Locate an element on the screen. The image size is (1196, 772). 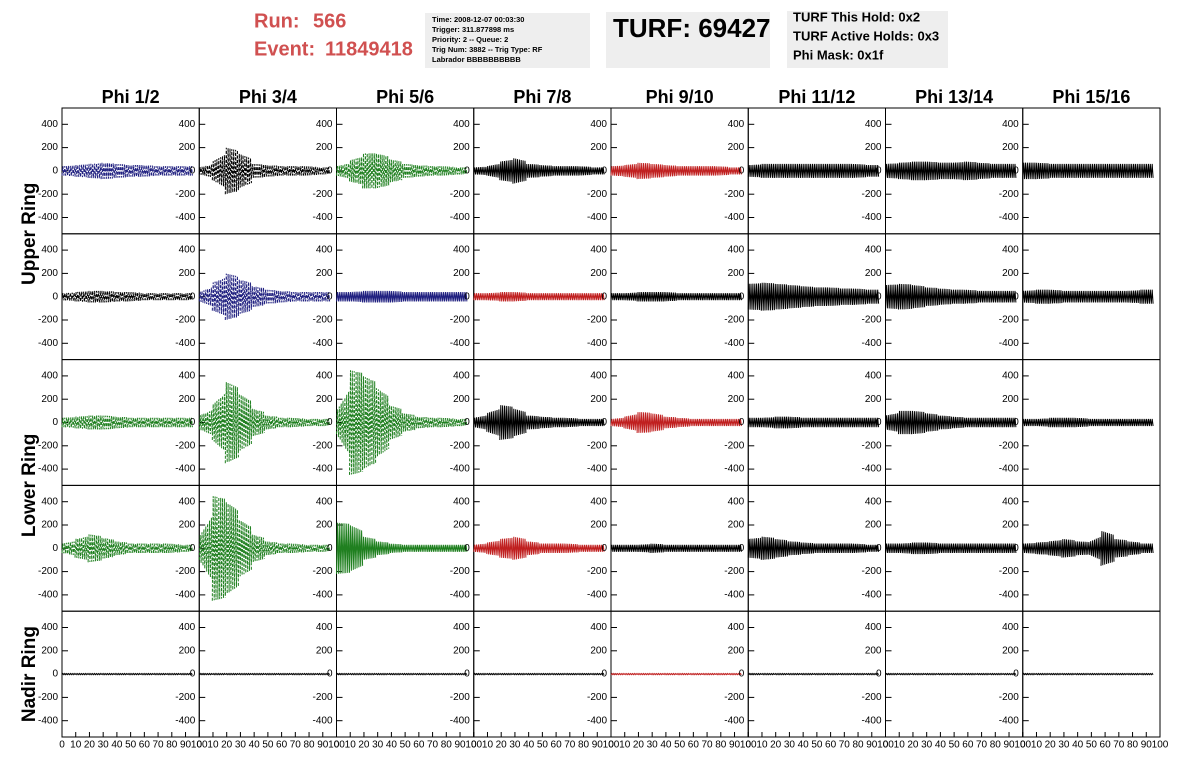
x-tick-label: 20 is located at coordinates (1051, 745).